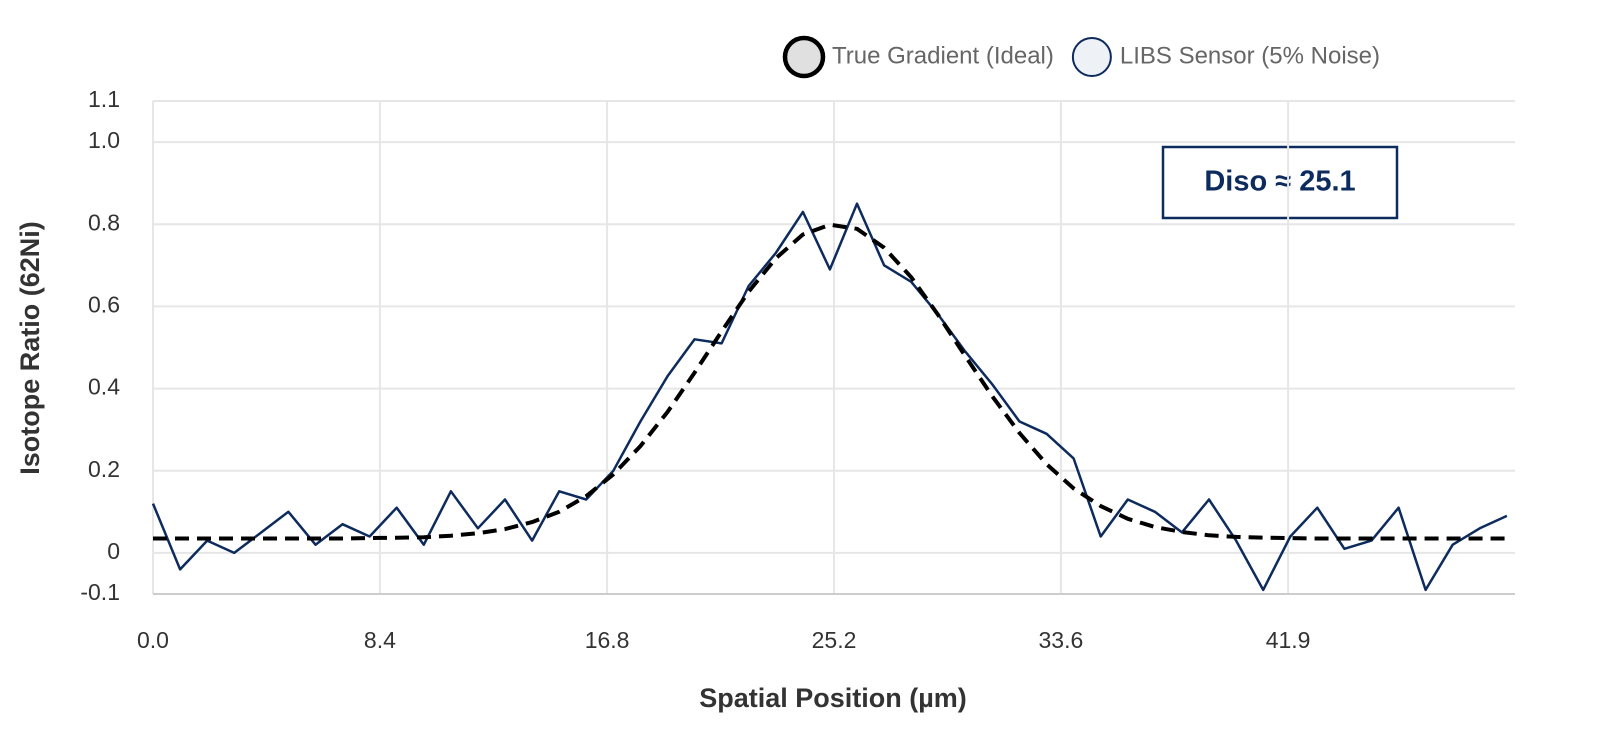  What do you see at coordinates (1288, 640) in the screenshot?
I see `x-tick-label: 41.9` at bounding box center [1288, 640].